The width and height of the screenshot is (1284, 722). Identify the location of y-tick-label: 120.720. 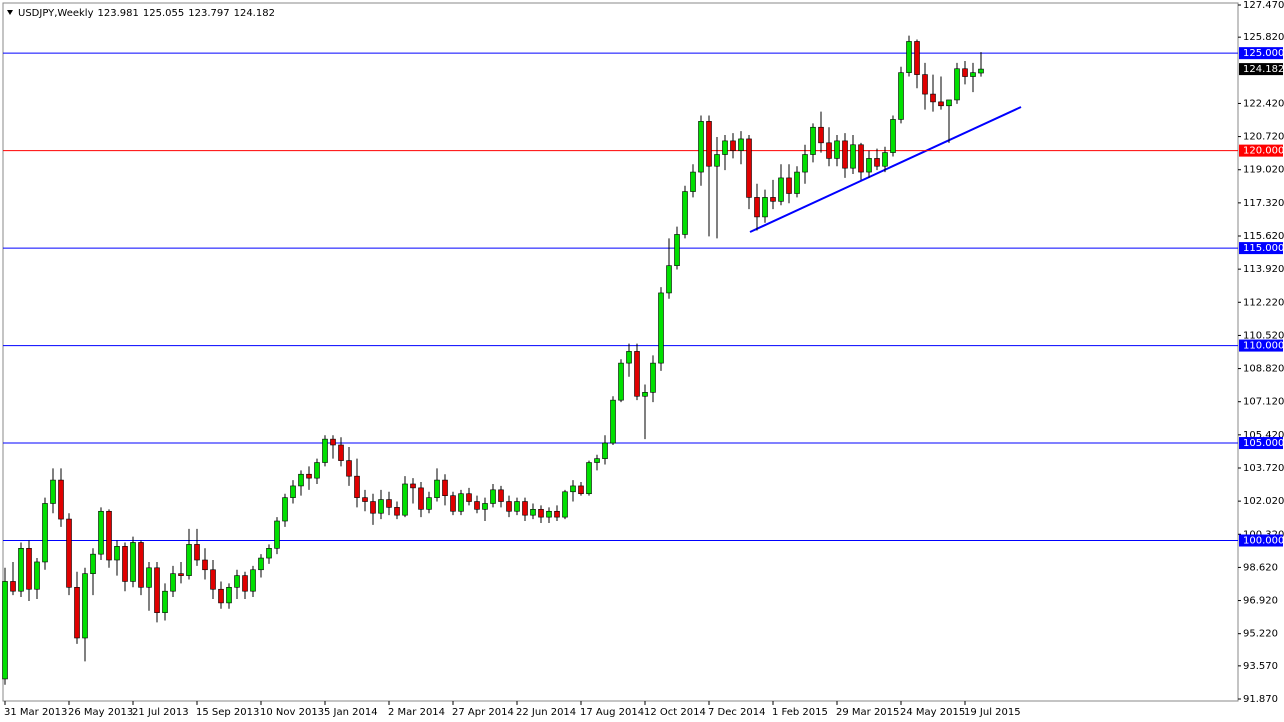
(1263, 137).